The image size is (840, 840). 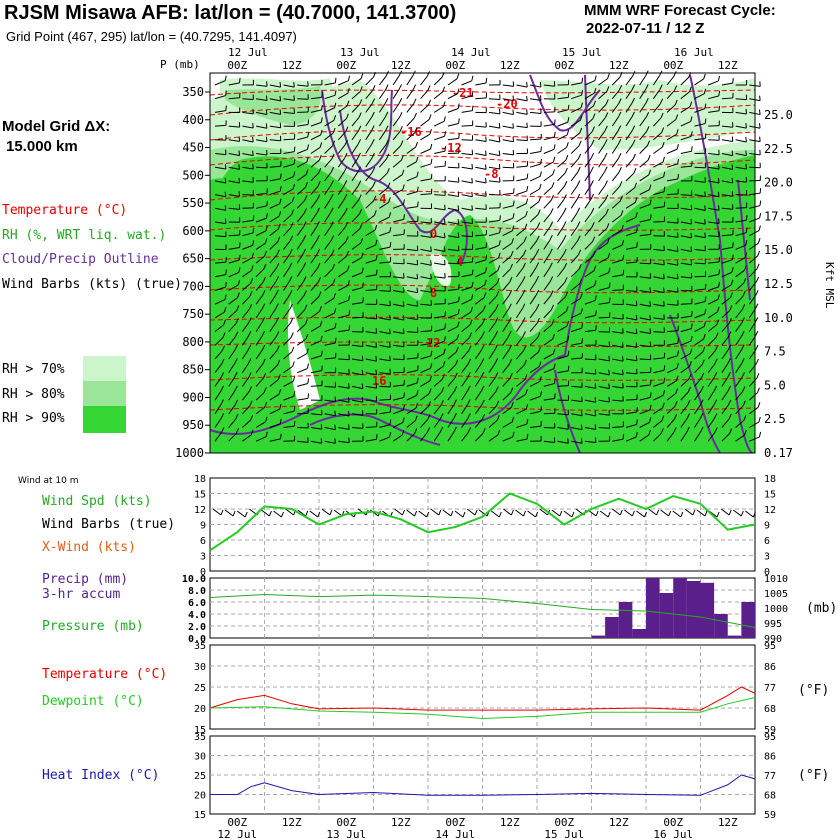 What do you see at coordinates (360, 52) in the screenshot?
I see `date-label-top-13jul: 13 Jul` at bounding box center [360, 52].